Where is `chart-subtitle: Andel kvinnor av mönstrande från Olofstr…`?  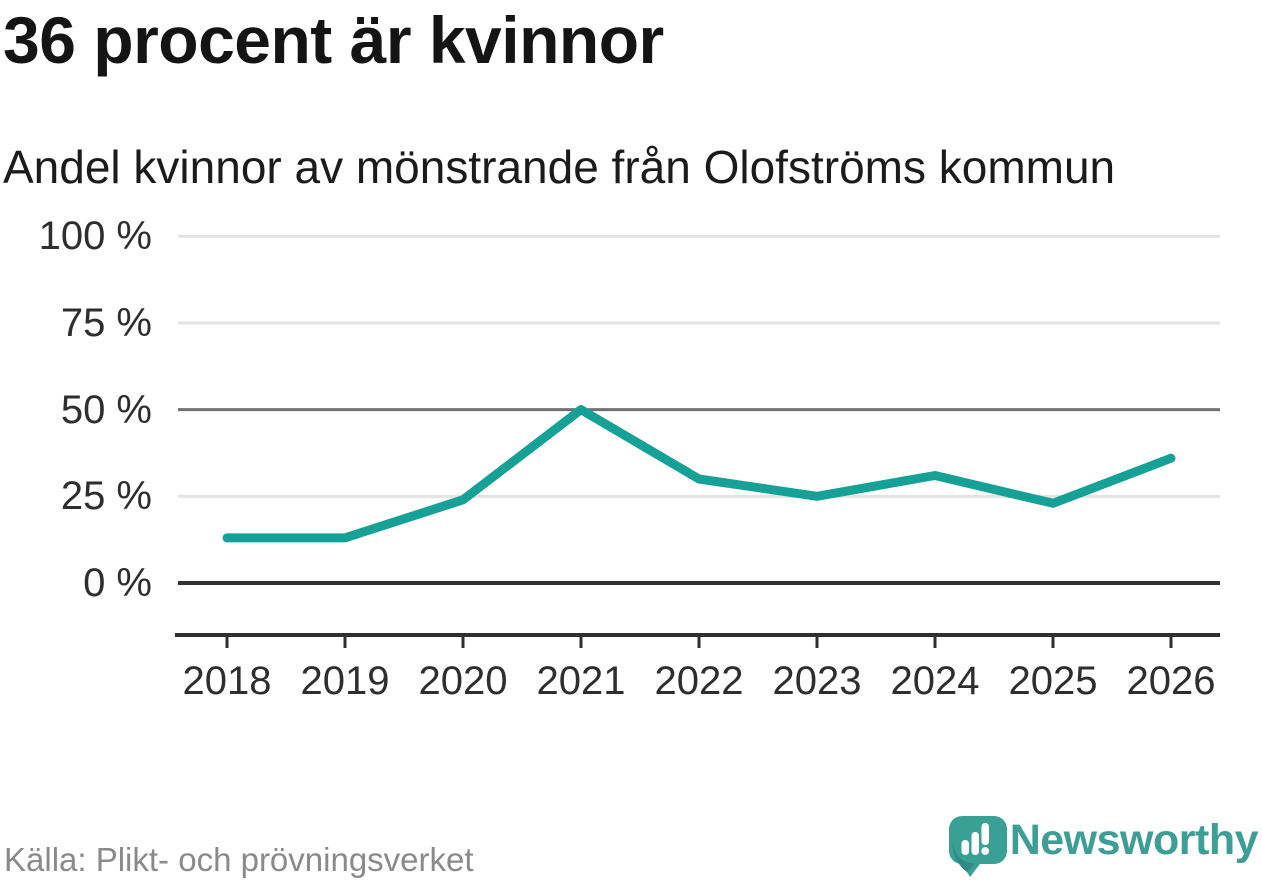
chart-subtitle: Andel kvinnor av mönstrande från Olofstr… is located at coordinates (559, 167).